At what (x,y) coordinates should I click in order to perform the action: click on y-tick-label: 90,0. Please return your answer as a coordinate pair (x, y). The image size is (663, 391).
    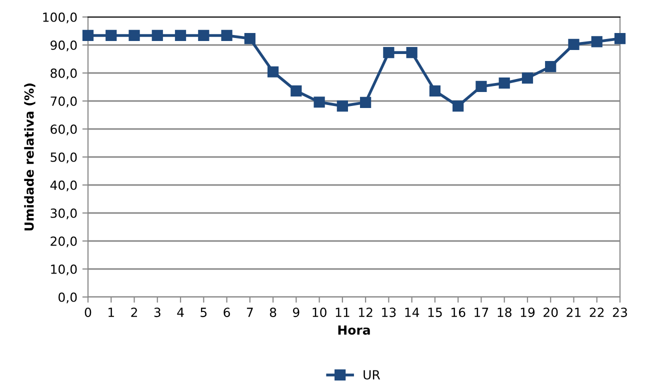
    Looking at the image, I should click on (63, 46).